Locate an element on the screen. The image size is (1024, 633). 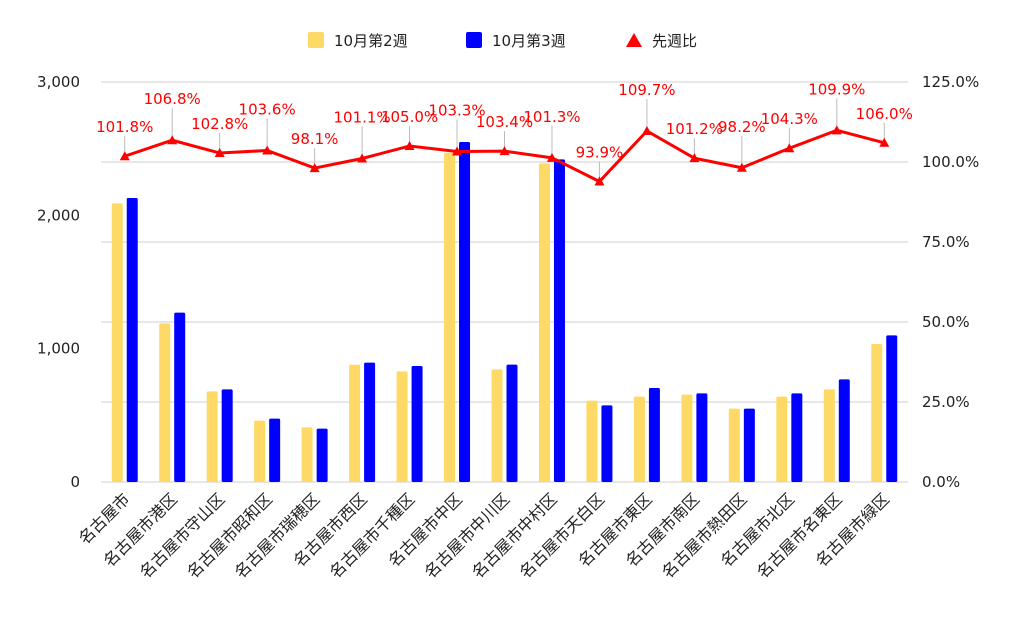
ratio-data-label: 101.1% is located at coordinates (361, 117).